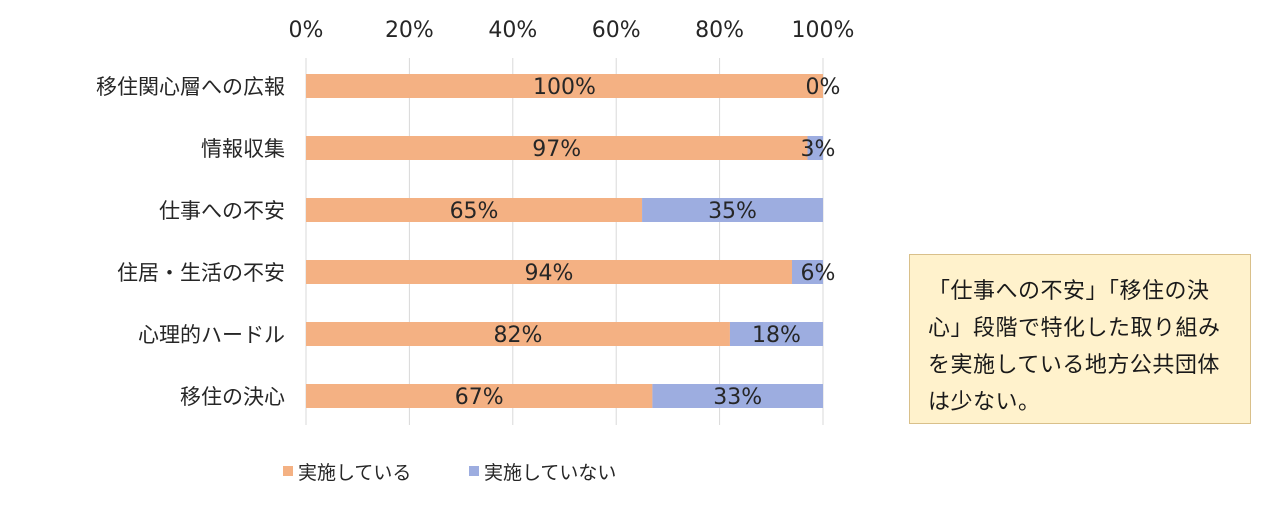 Image resolution: width=1284 pixels, height=512 pixels. I want to click on category-label: 心理的ハードル, so click(211, 335).